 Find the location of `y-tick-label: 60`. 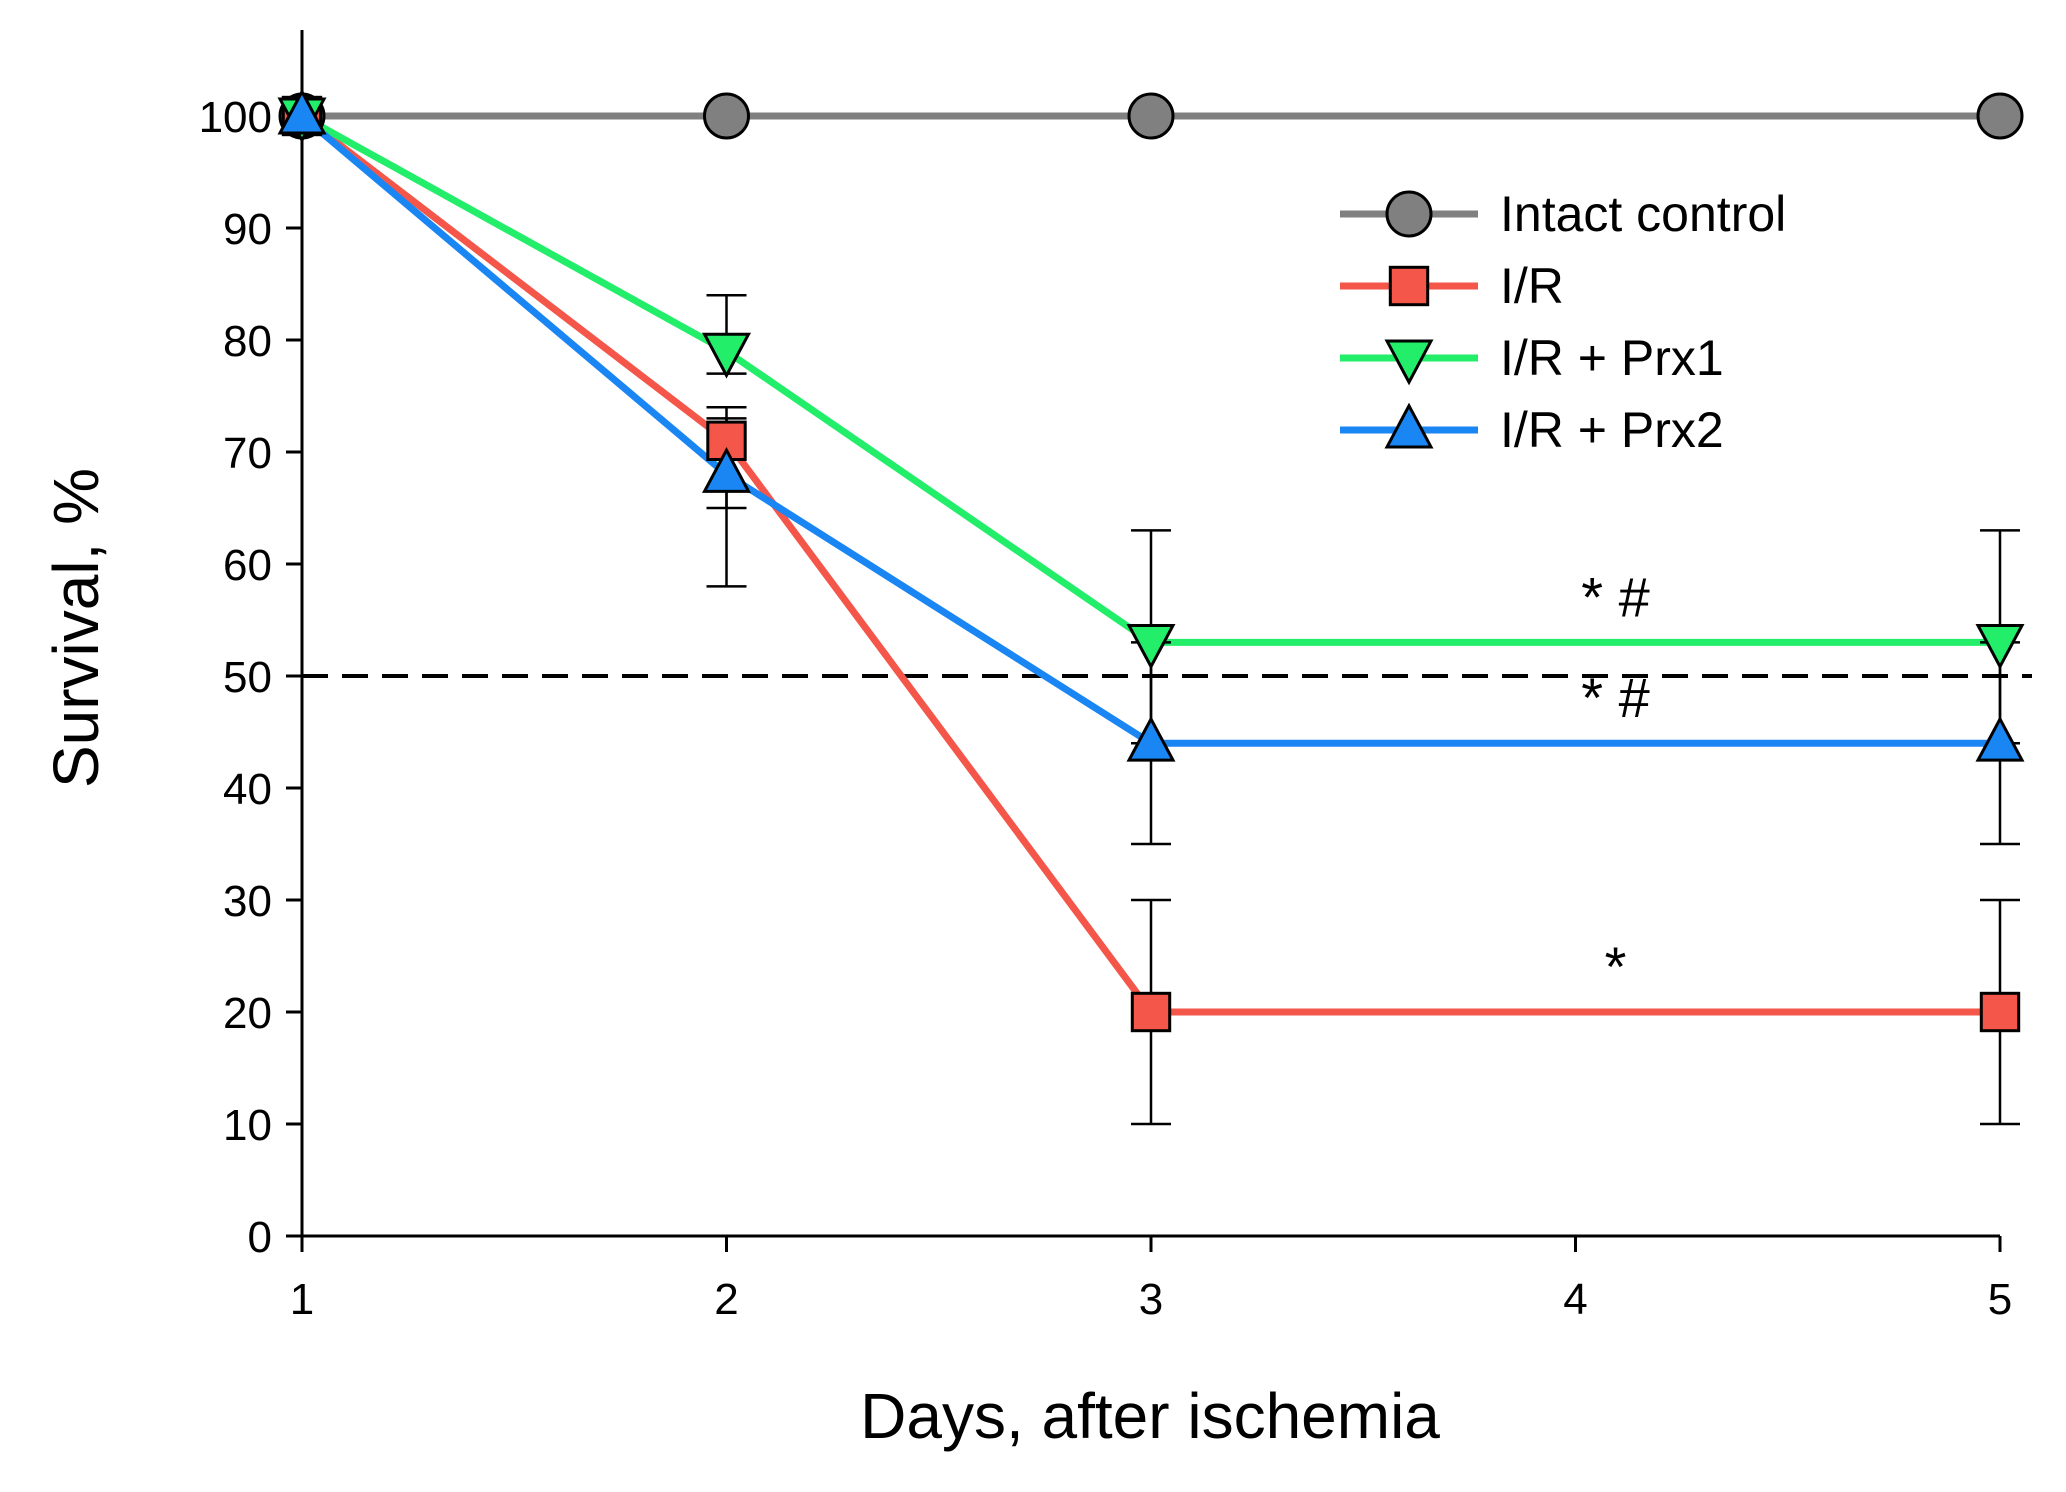

y-tick-label: 60 is located at coordinates (247, 565).